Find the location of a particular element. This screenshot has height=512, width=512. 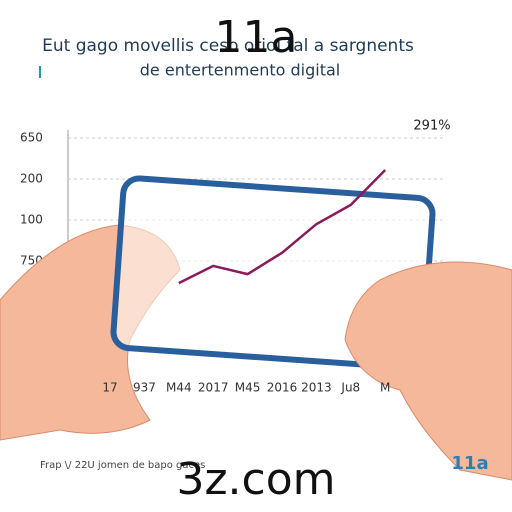

annotation: 291% is located at coordinates (431, 126).